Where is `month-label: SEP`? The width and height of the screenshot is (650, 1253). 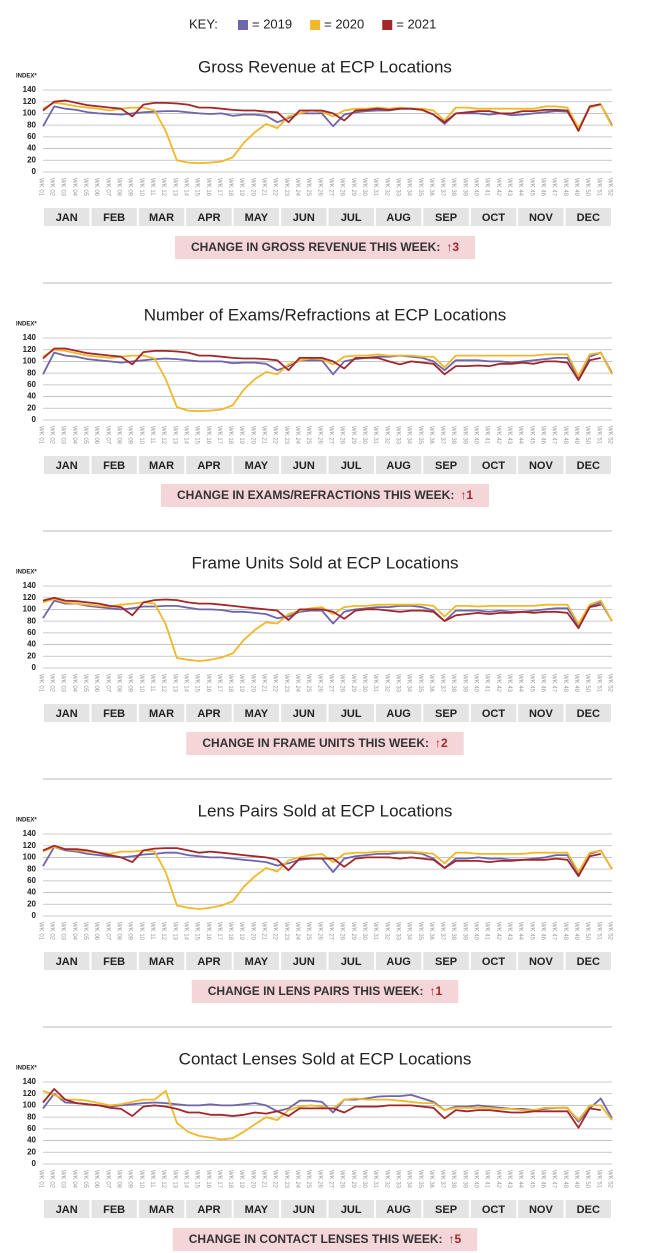 month-label: SEP is located at coordinates (446, 962).